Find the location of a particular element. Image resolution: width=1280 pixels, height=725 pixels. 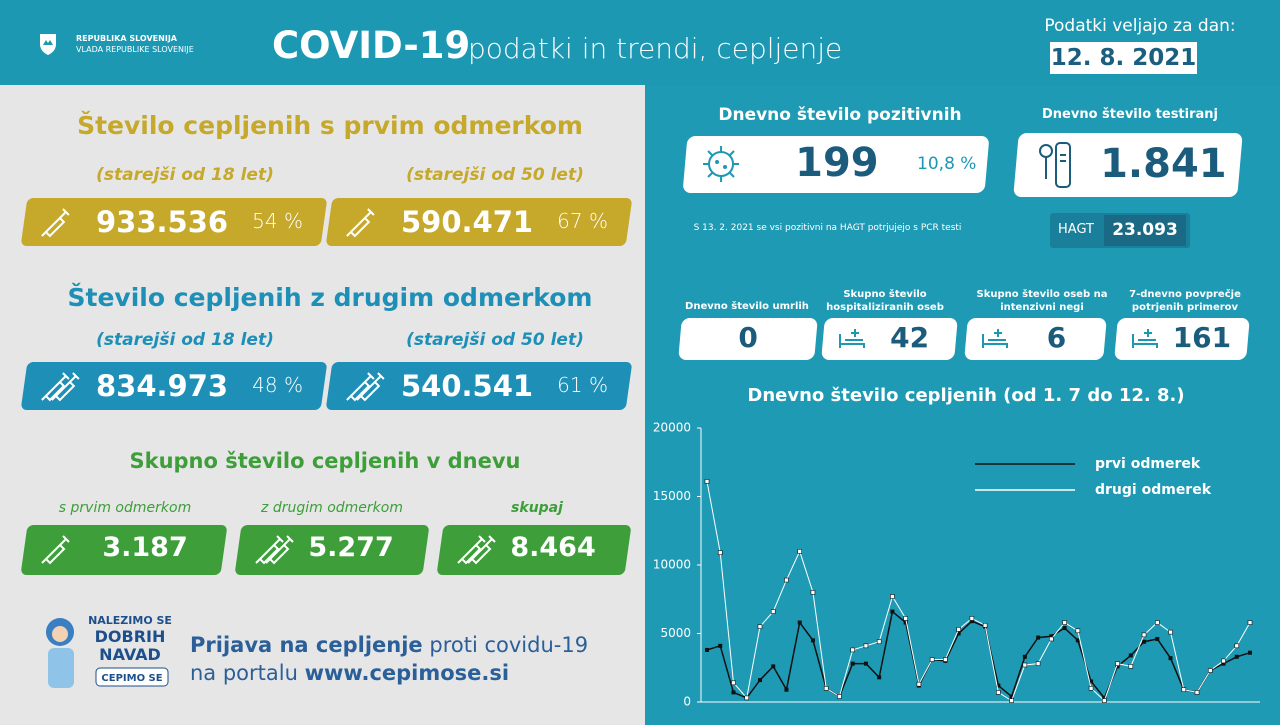

daily-value: 5.277 is located at coordinates (351, 547).